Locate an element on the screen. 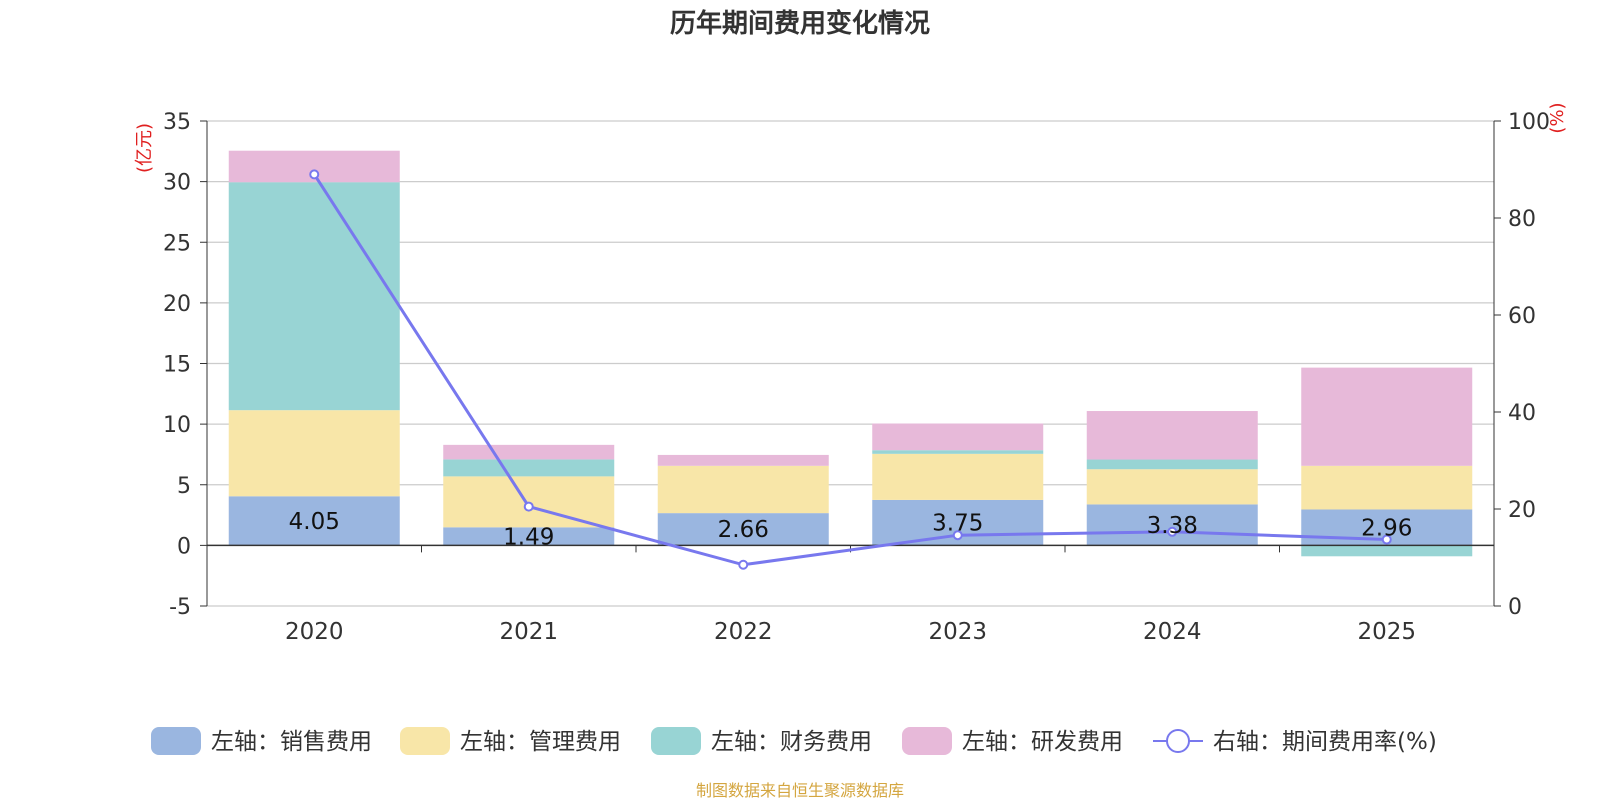 Image resolution: width=1600 pixels, height=800 pixels. left-tick-label: 35 is located at coordinates (177, 122).